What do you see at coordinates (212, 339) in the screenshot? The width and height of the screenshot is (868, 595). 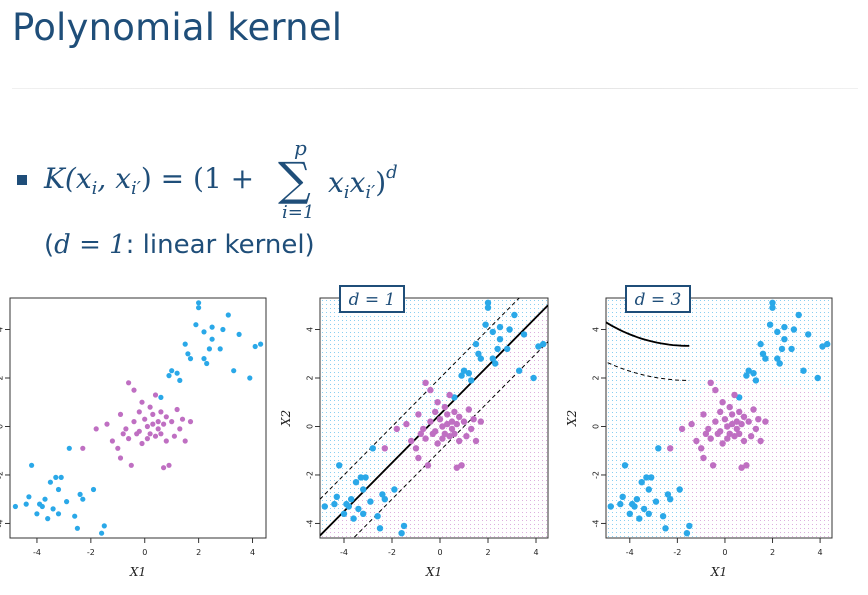 I see `blue-point` at bounding box center [212, 339].